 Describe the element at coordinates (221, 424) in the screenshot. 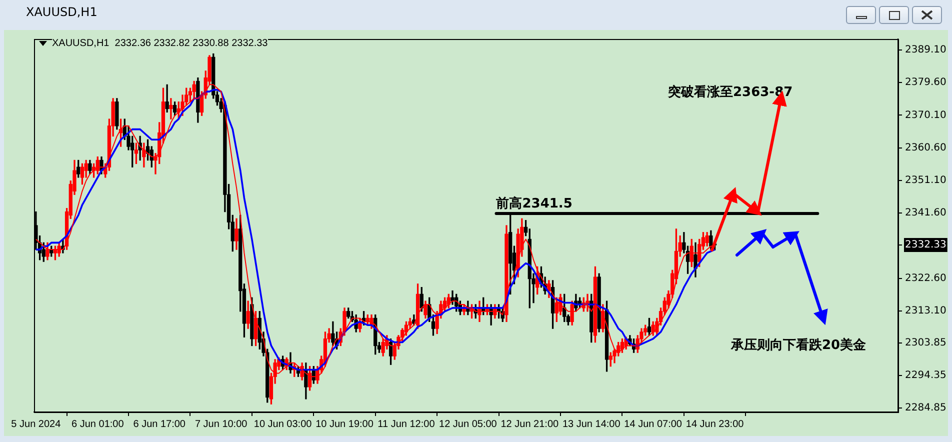

I see `x-tick-label: 7 Jun 10:00` at that location.